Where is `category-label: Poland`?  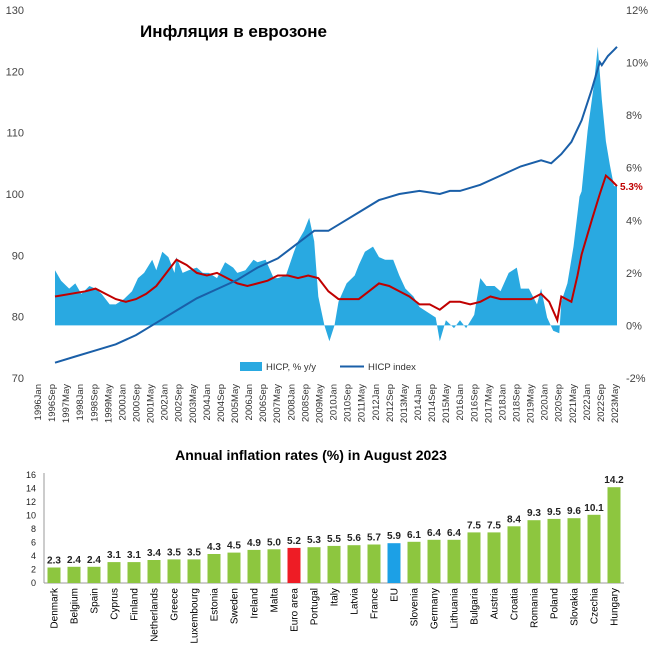
category-label: Poland is located at coordinates (555, 603).